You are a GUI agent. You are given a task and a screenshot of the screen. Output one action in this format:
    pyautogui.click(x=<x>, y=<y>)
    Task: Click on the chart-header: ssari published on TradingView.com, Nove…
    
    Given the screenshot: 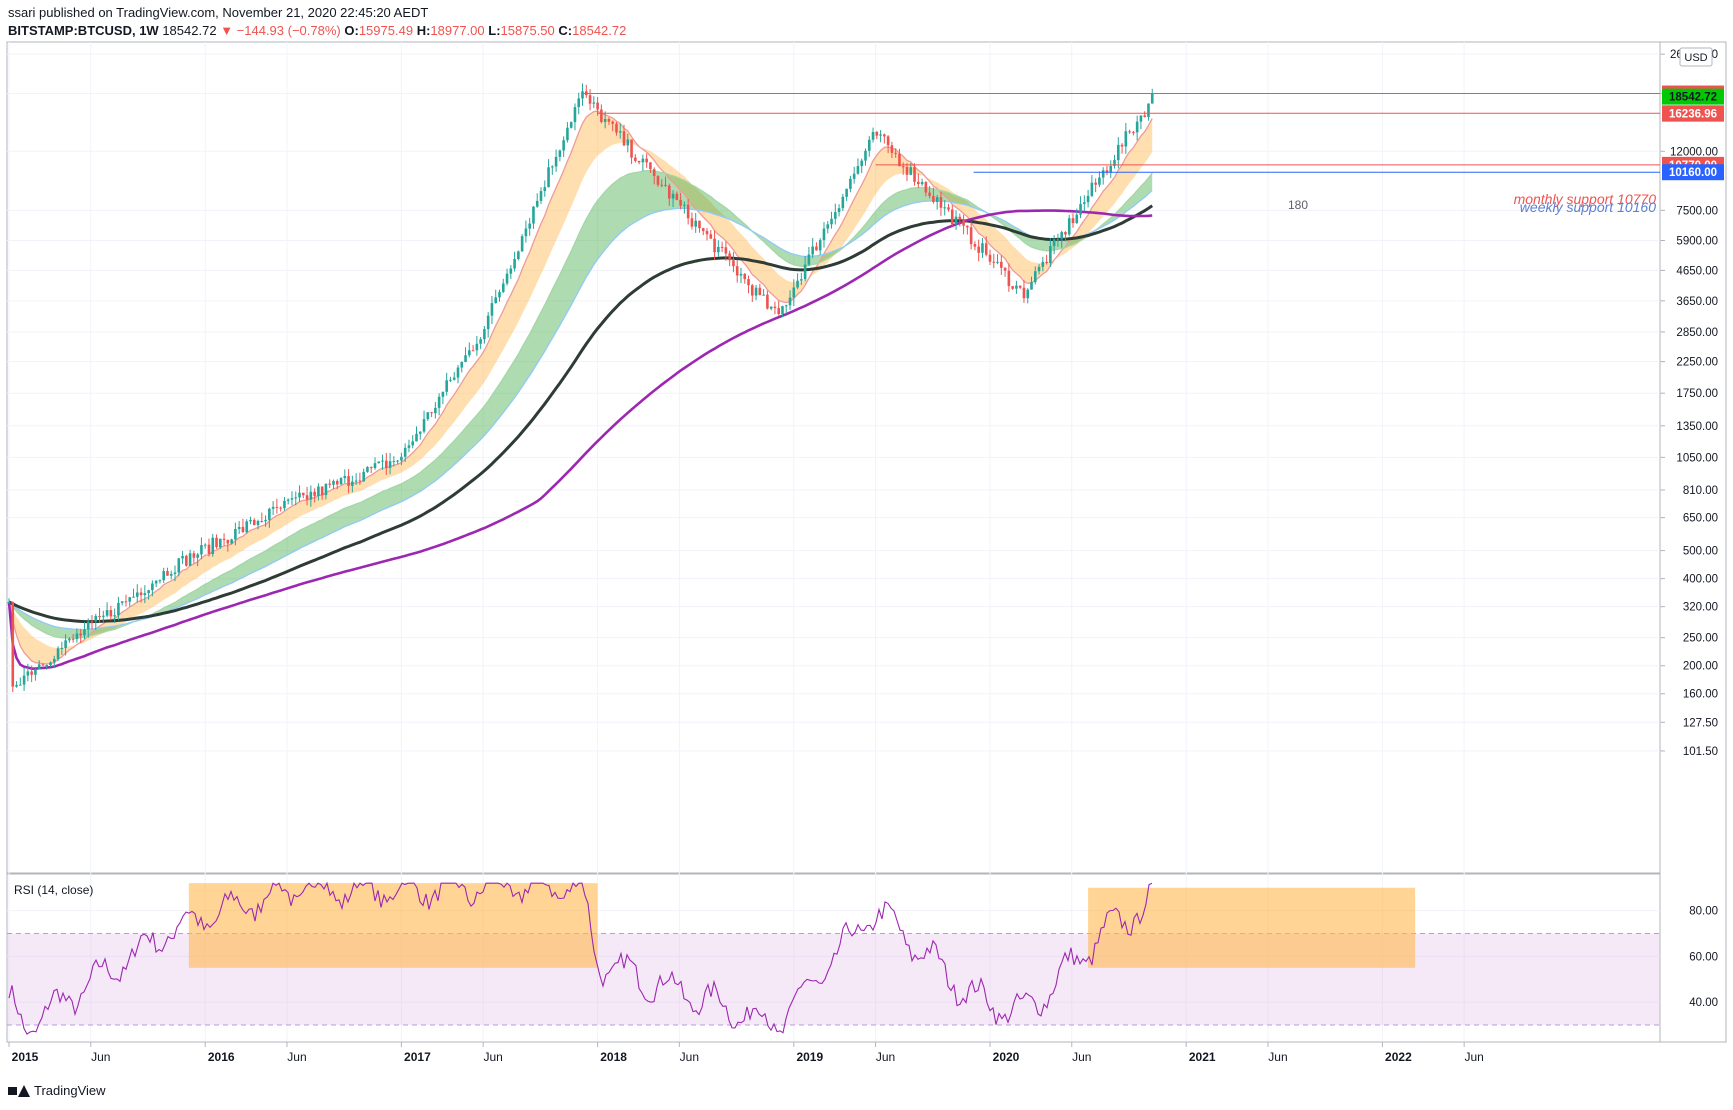 What is the action you would take?
    pyautogui.click(x=317, y=22)
    